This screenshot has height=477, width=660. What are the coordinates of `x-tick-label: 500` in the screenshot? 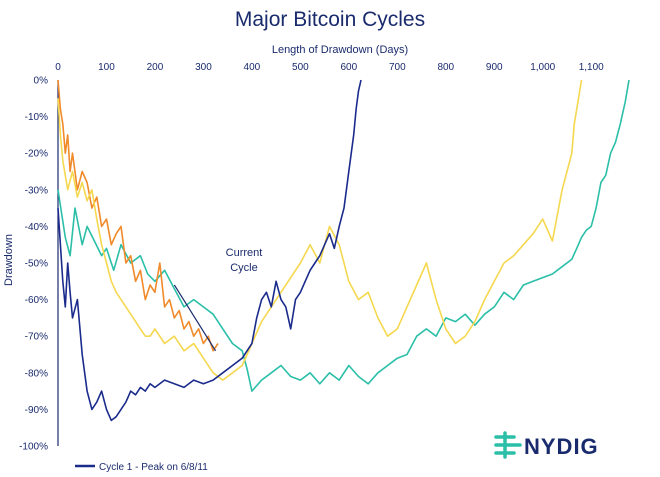 It's located at (300, 67).